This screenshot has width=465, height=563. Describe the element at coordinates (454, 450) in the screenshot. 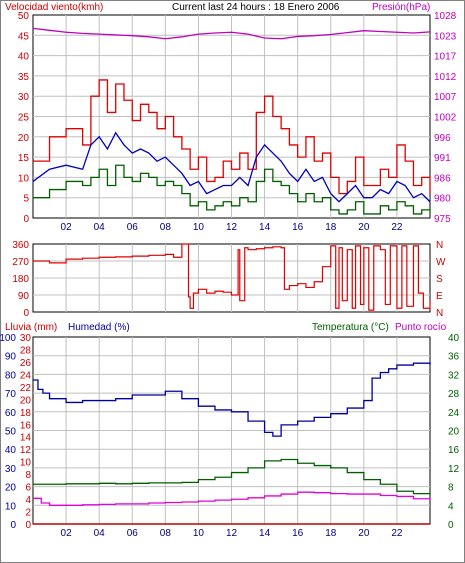

I see `temperature-tick-label: 16` at that location.